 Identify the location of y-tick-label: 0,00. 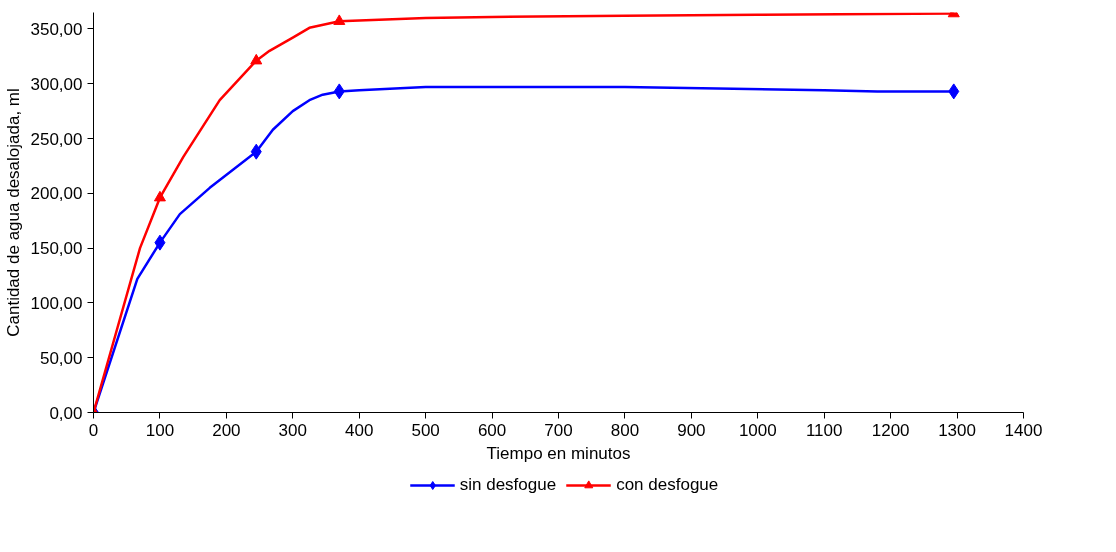
(66, 413).